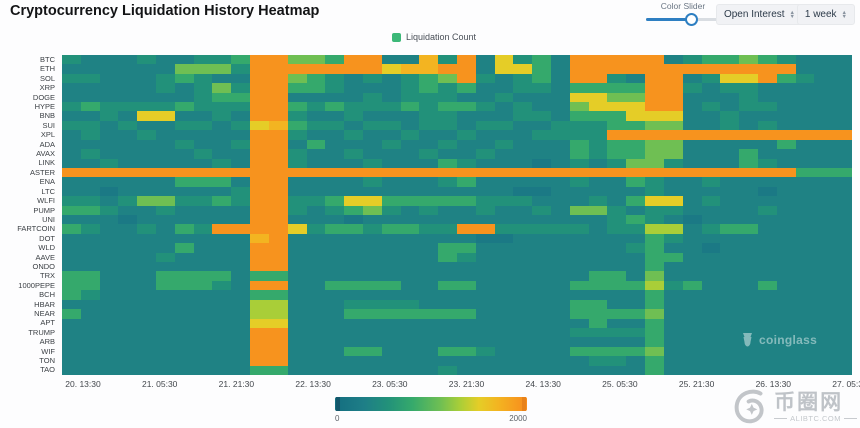  What do you see at coordinates (434, 37) in the screenshot?
I see `legend-item: Liquidation Count` at bounding box center [434, 37].